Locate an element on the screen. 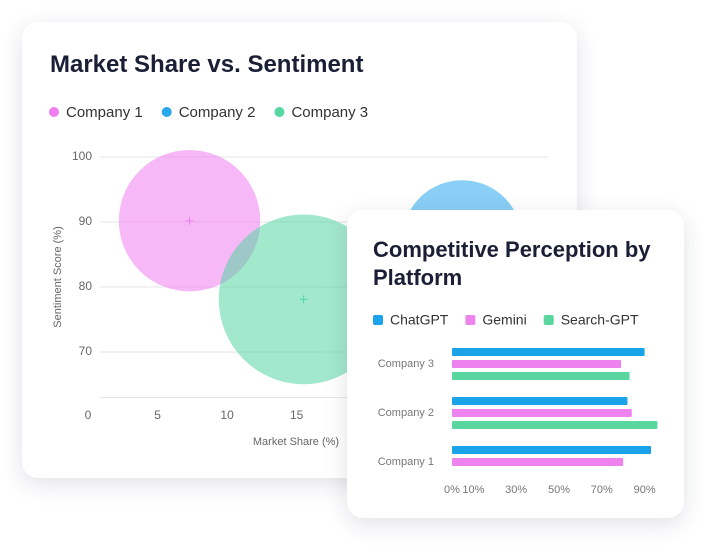 This screenshot has height=555, width=720. legend-label: ChatGPT is located at coordinates (419, 320).